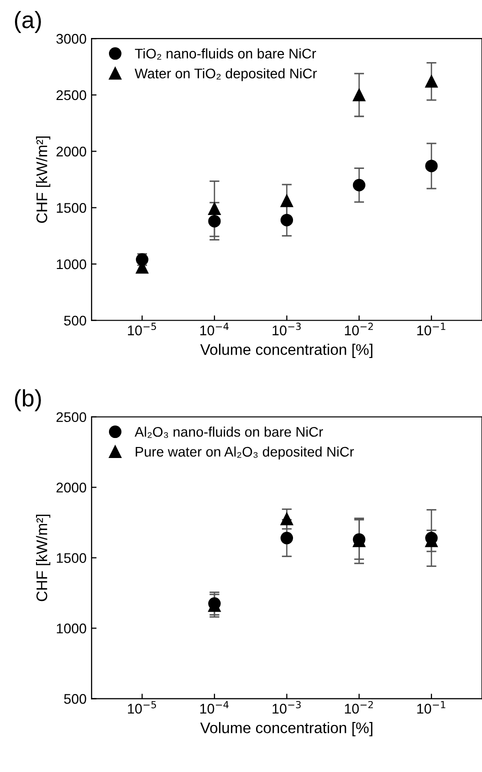 The width and height of the screenshot is (482, 772). Describe the element at coordinates (225, 54) in the screenshot. I see `legend-label: TiO₂ nano-fluids on bare NiCr` at that location.